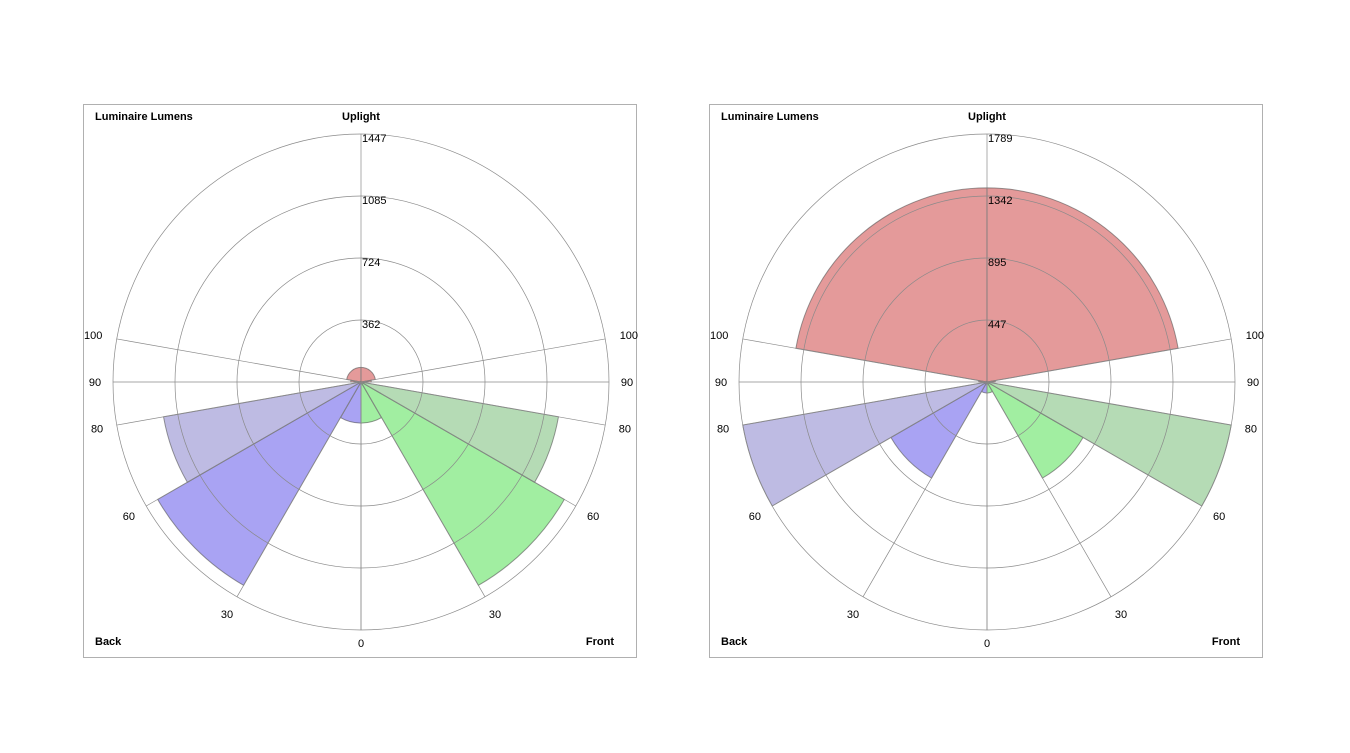  What do you see at coordinates (371, 325) in the screenshot?
I see `radial-tick-label: 362` at bounding box center [371, 325].